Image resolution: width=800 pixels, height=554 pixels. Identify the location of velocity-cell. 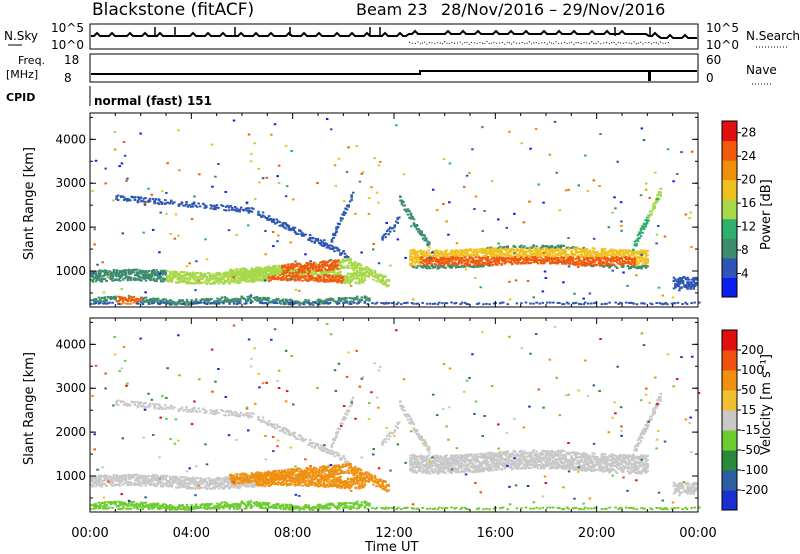
(106, 485).